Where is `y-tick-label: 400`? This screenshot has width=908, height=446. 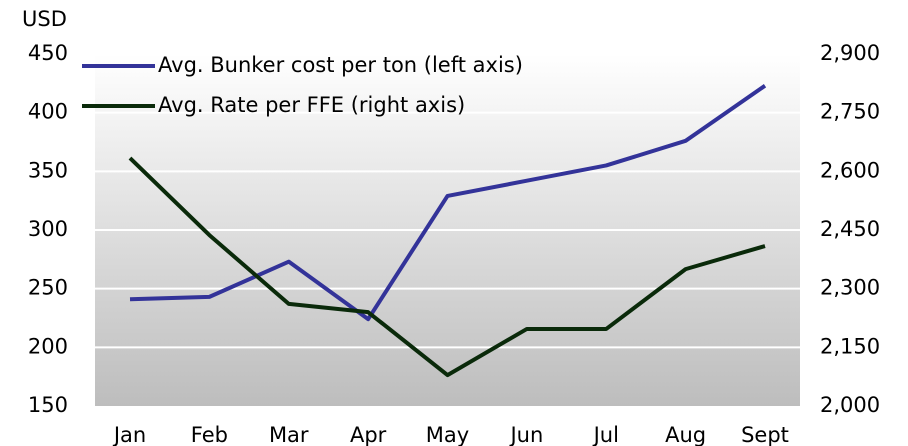
y-tick-label: 400 is located at coordinates (48, 112).